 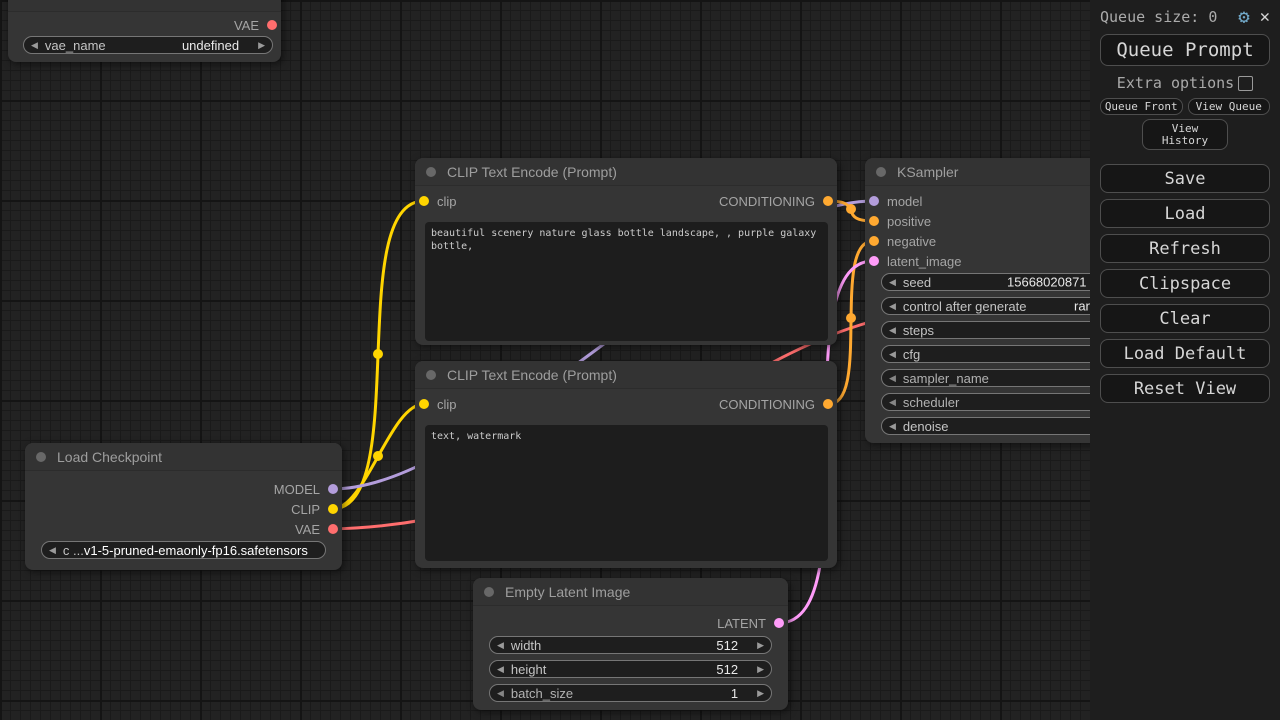 What do you see at coordinates (1185, 318) in the screenshot?
I see `clear-button: Clear` at bounding box center [1185, 318].